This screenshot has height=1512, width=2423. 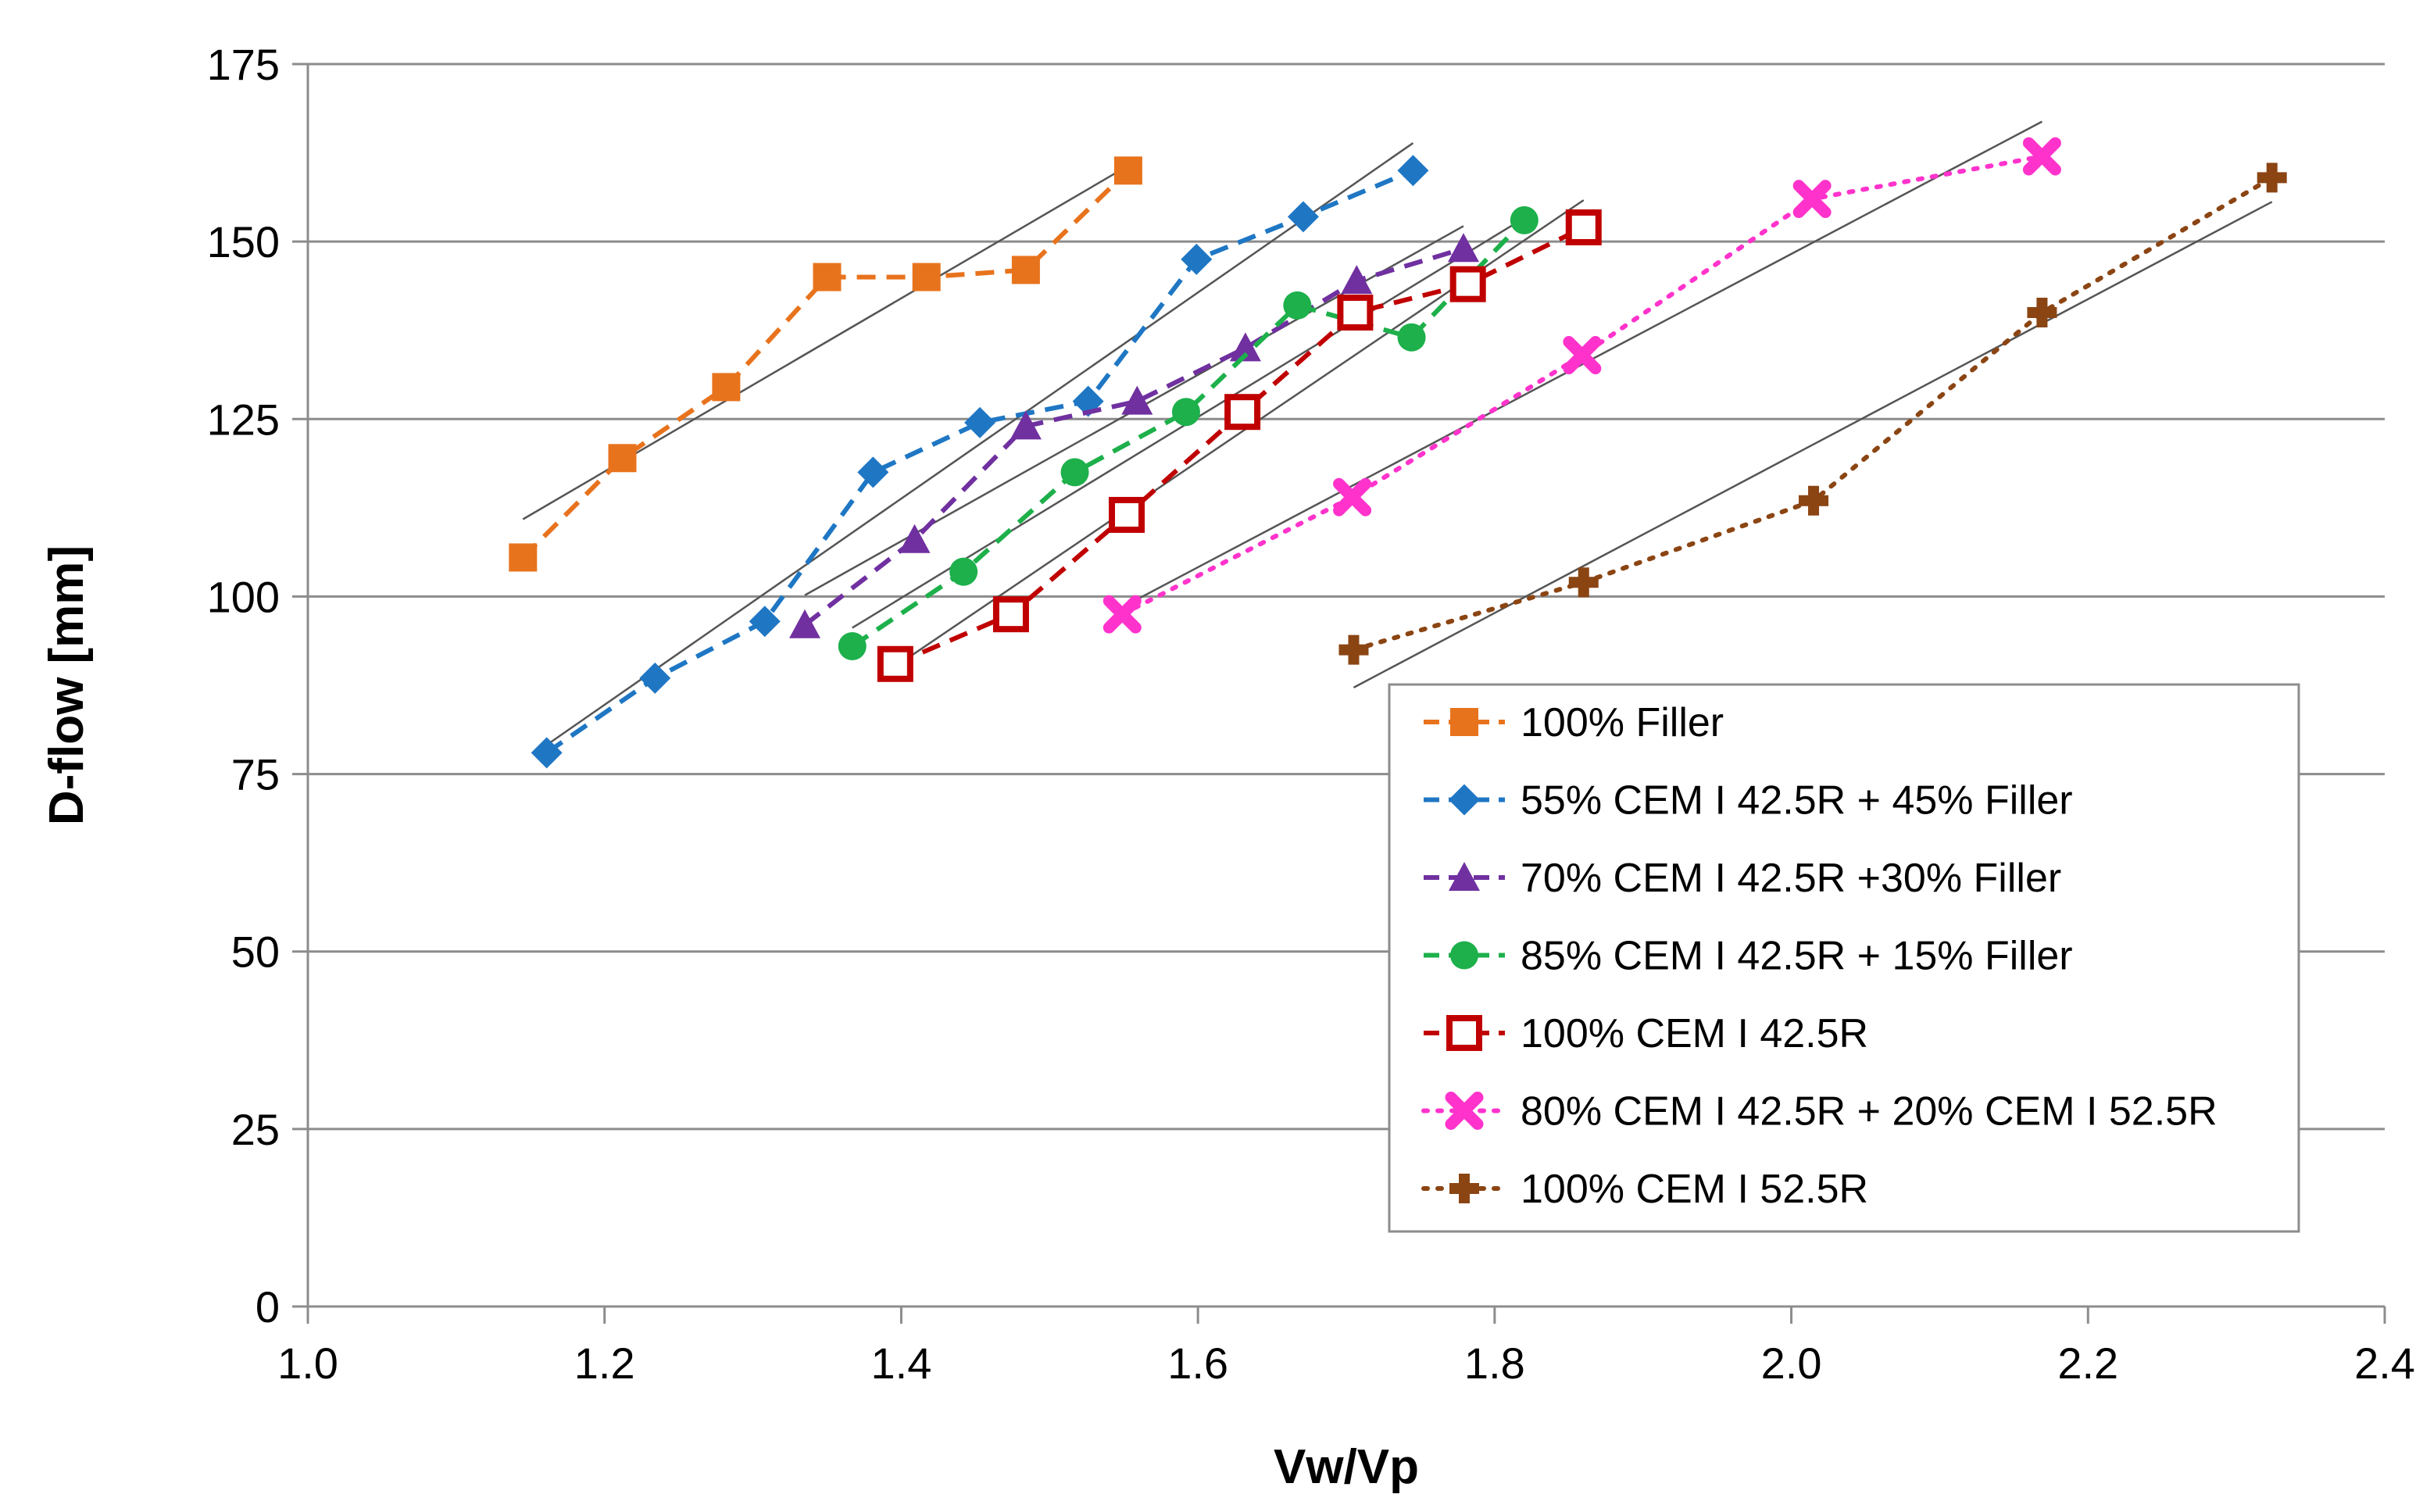 I want to click on x-tick-label: 1.2, so click(x=604, y=1363).